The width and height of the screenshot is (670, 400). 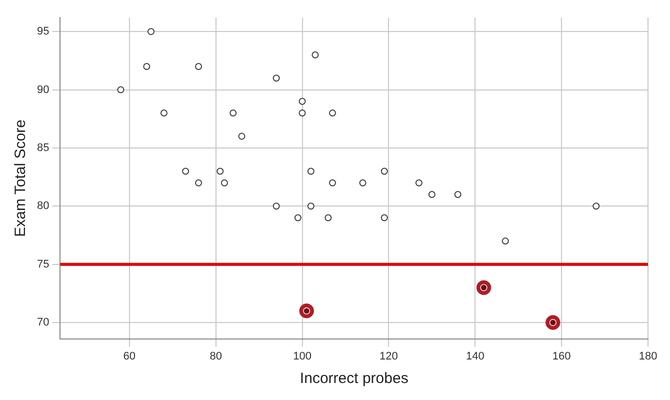 I want to click on y-tick-label: 85, so click(x=43, y=148).